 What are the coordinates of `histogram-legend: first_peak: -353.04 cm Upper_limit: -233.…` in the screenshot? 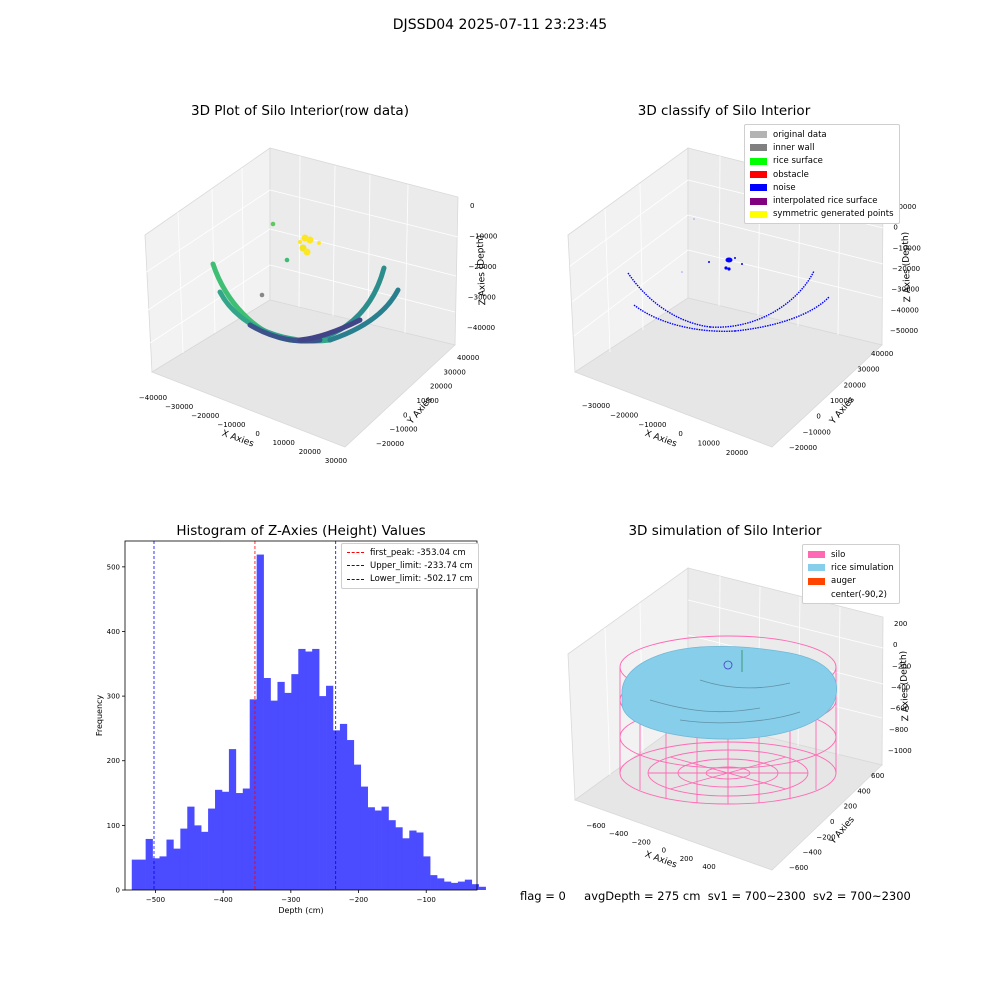 It's located at (410, 566).